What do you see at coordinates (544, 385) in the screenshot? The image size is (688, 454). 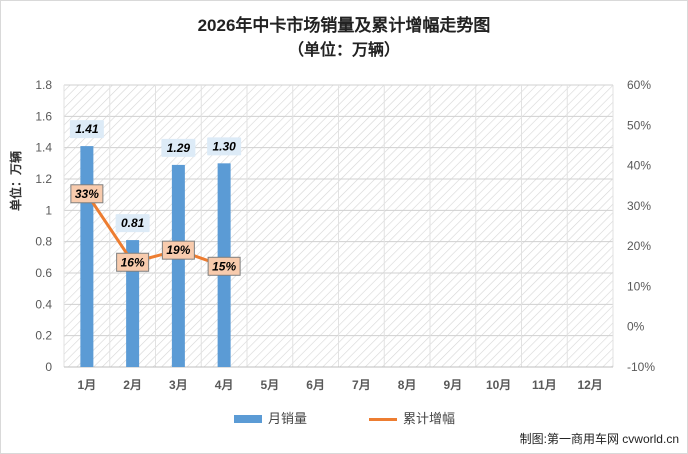 I see `x-tick-label: 11月` at bounding box center [544, 385].